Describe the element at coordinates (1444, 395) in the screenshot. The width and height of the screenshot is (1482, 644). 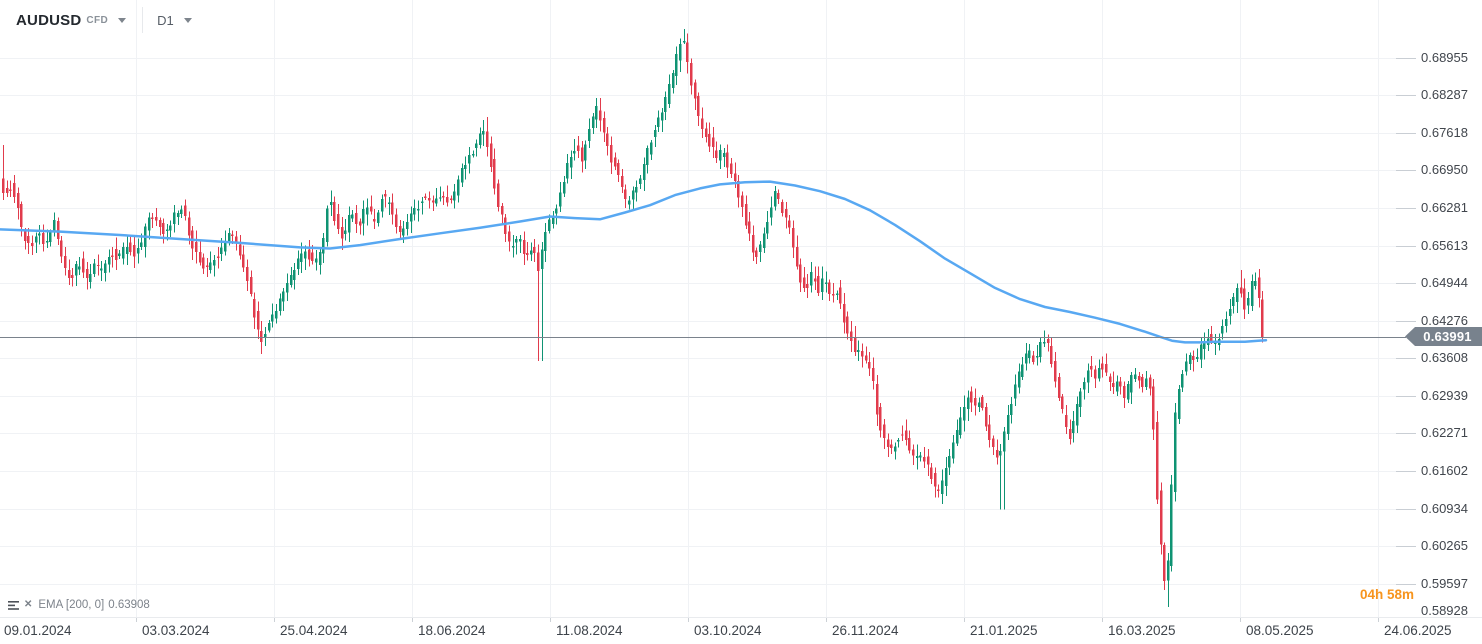
I see `price-axis-label: 0.62939` at that location.